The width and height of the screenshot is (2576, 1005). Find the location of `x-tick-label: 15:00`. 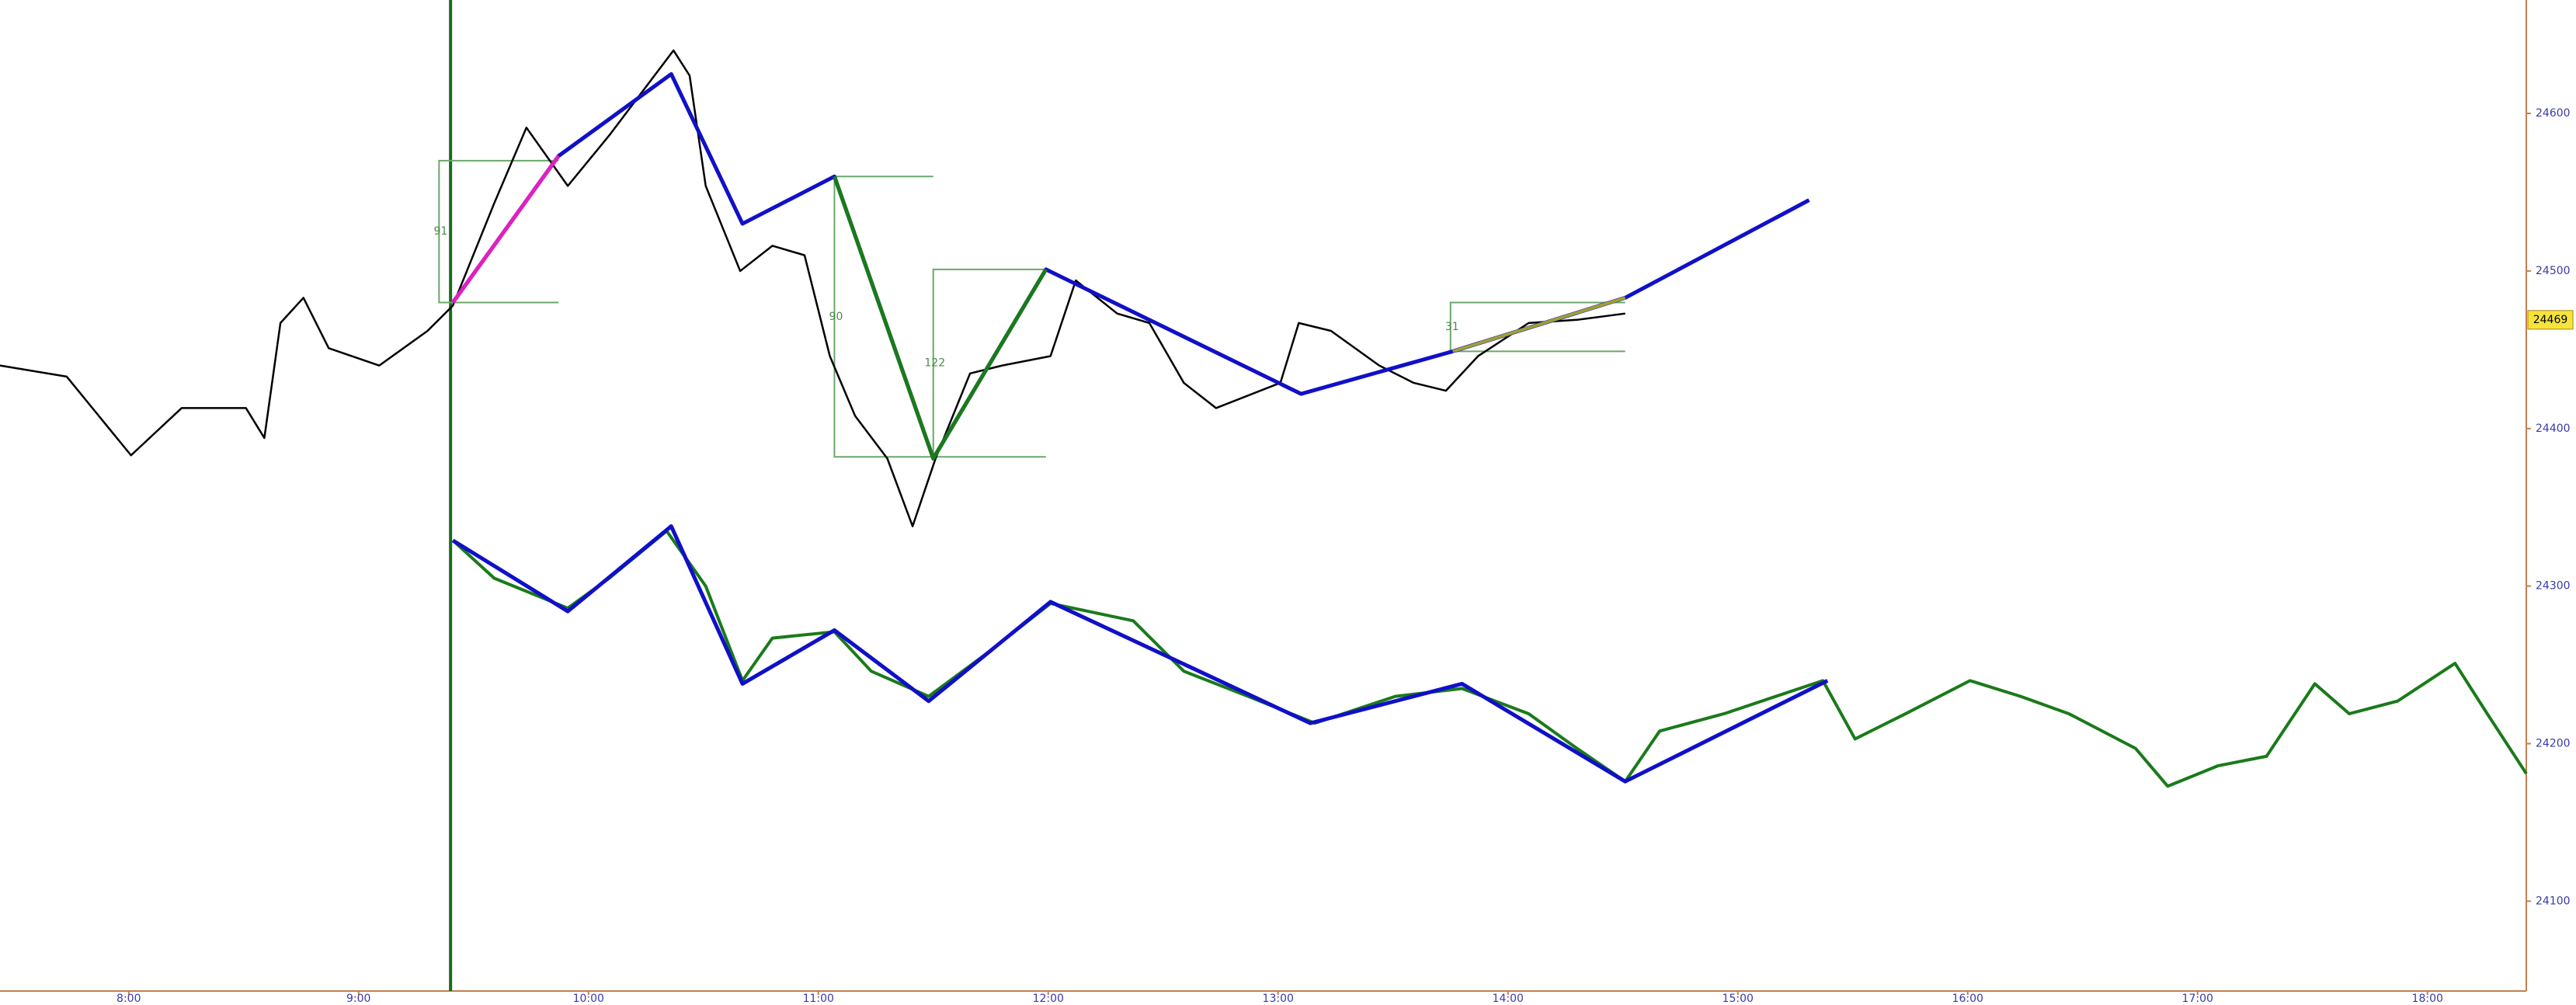

x-tick-label: 15:00 is located at coordinates (1739, 999).